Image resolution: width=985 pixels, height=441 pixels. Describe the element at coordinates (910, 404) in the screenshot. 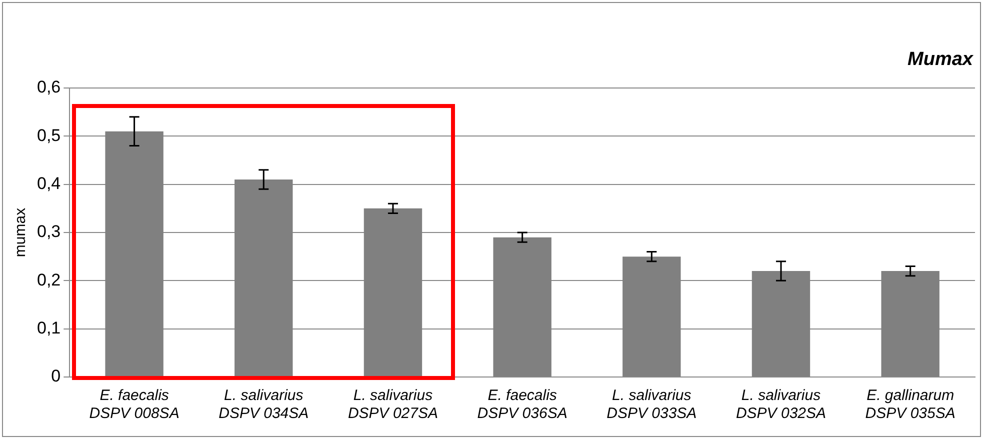

I see `x-tick-label: E. gallinarum DSPV 035SA` at that location.